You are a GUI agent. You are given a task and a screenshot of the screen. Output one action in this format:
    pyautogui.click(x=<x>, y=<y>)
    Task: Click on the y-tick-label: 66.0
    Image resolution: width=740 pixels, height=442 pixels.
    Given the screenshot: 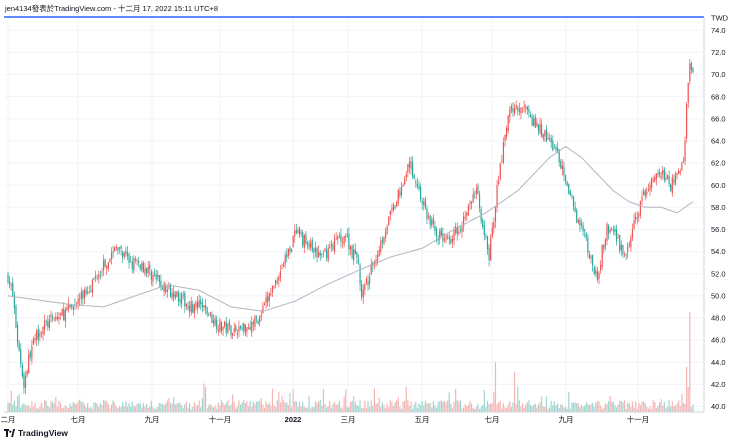 What is the action you would take?
    pyautogui.click(x=718, y=118)
    